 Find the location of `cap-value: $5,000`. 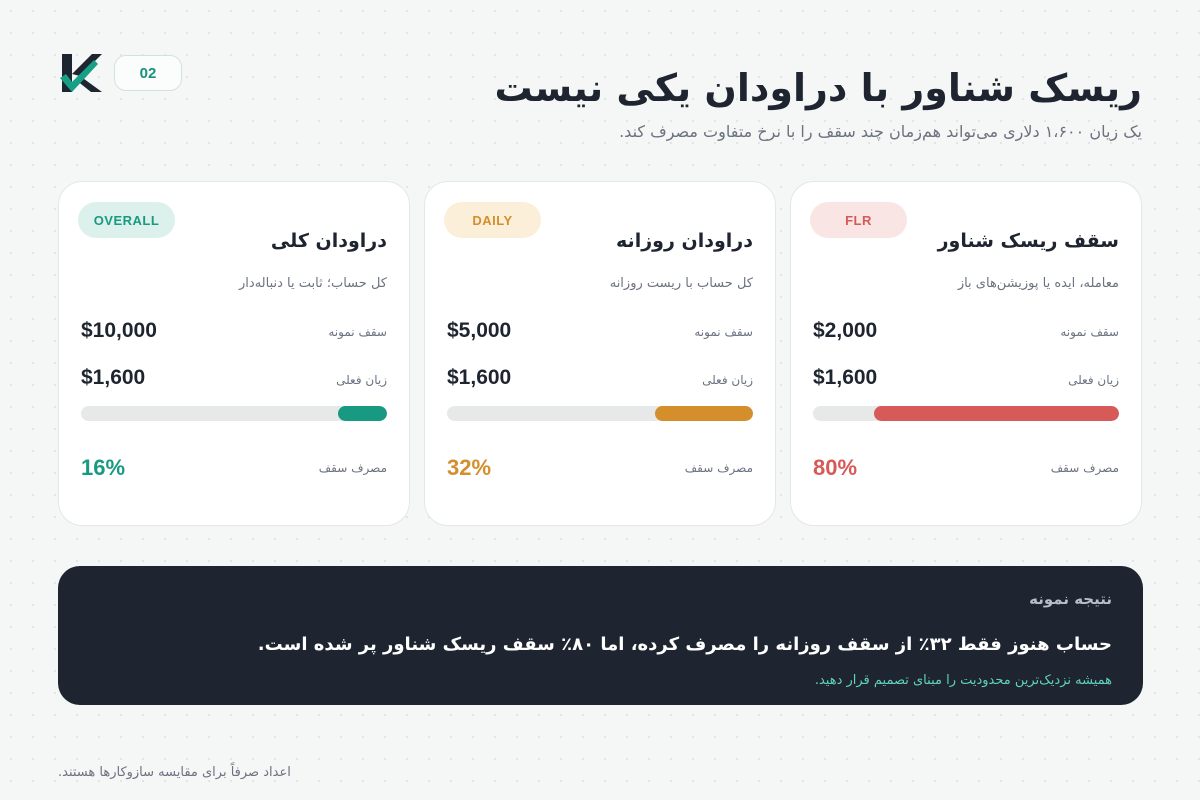

cap-value: $5,000 is located at coordinates (479, 330).